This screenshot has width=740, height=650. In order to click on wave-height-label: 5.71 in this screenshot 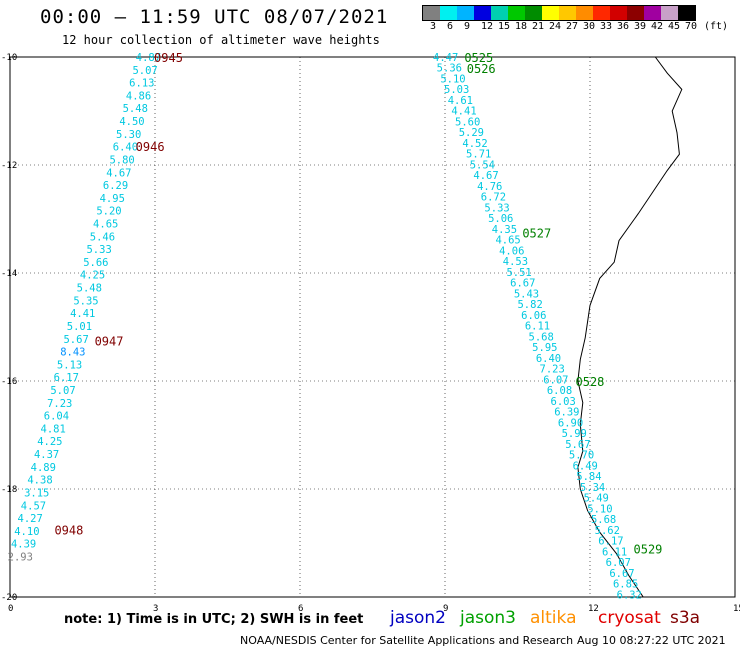, I will do `click(478, 155)`.